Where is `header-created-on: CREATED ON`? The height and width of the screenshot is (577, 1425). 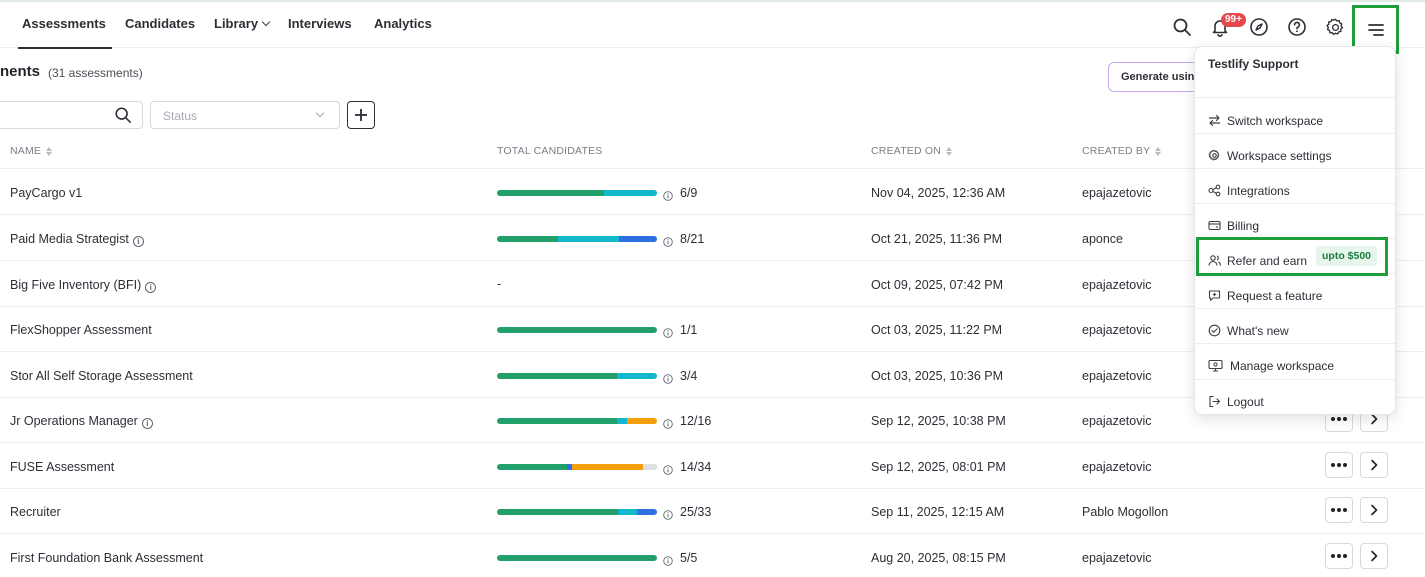
header-created-on: CREATED ON is located at coordinates (912, 151).